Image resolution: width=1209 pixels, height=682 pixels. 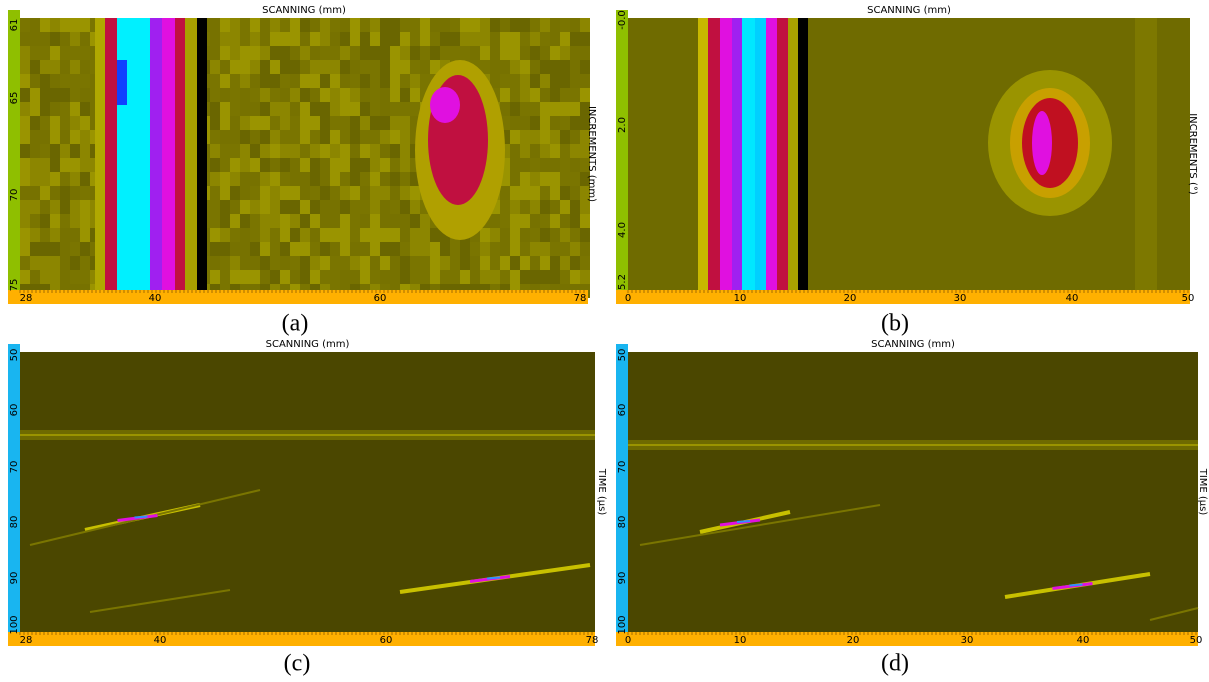 I want to click on y-axis-bar, so click(x=14, y=150).